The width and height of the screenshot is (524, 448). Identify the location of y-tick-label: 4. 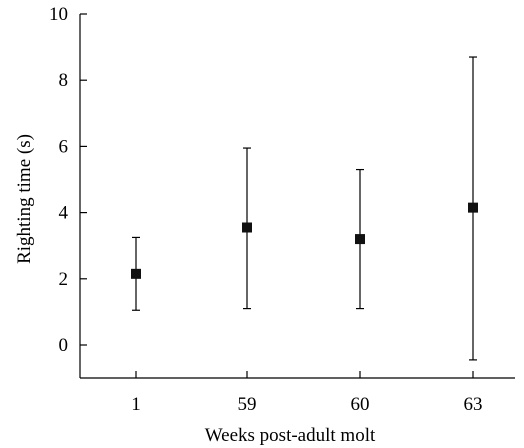
(64, 213).